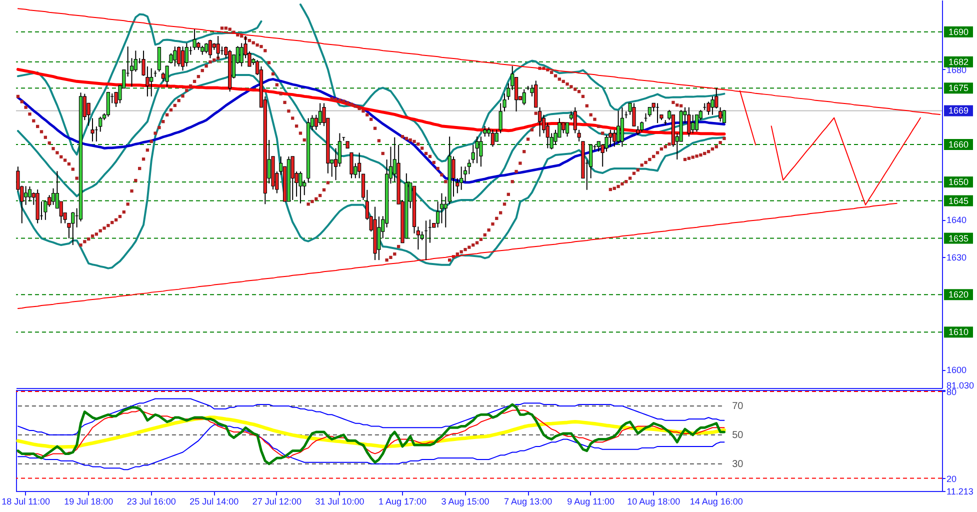  What do you see at coordinates (402, 501) in the screenshot?
I see `x-tick-label: 1 Aug 17:00` at bounding box center [402, 501].